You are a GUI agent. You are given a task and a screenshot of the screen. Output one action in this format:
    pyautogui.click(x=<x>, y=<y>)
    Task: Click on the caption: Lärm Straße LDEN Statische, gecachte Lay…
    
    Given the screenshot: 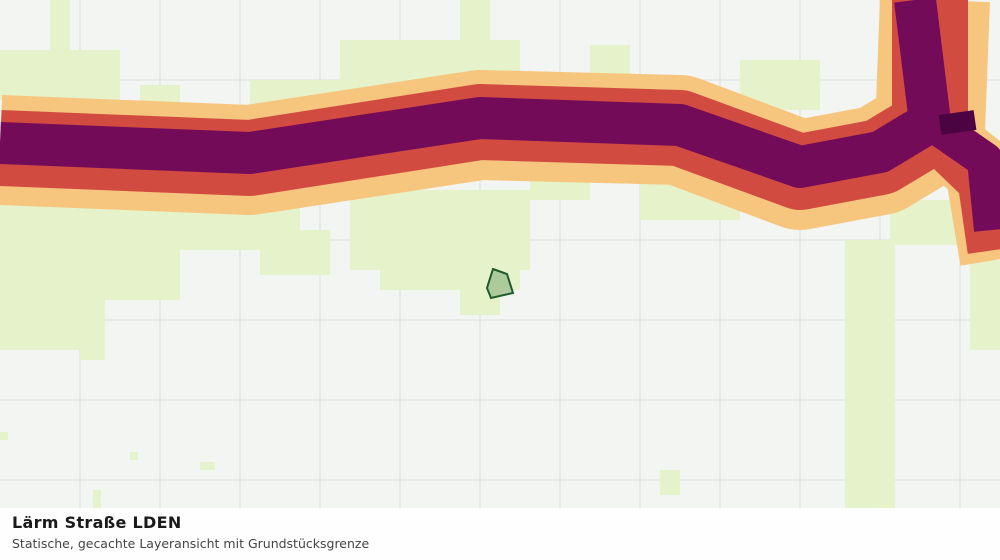 What is the action you would take?
    pyautogui.click(x=500, y=534)
    